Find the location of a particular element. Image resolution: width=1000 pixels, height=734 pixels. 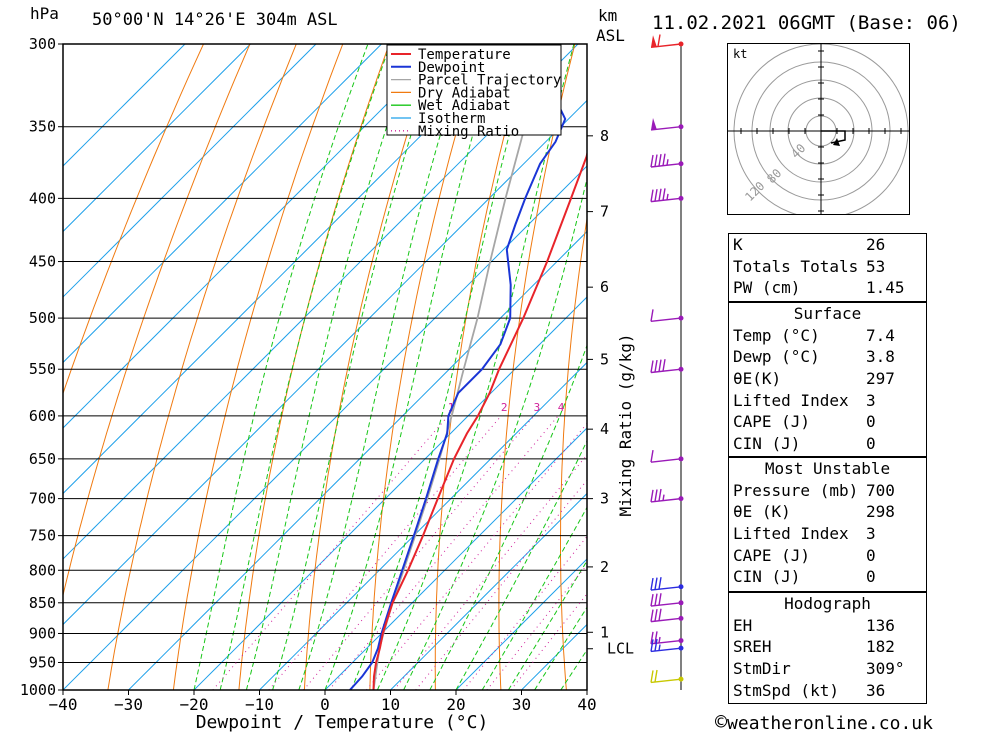

copyright: ©weatheronline.co.uk is located at coordinates (824, 722).